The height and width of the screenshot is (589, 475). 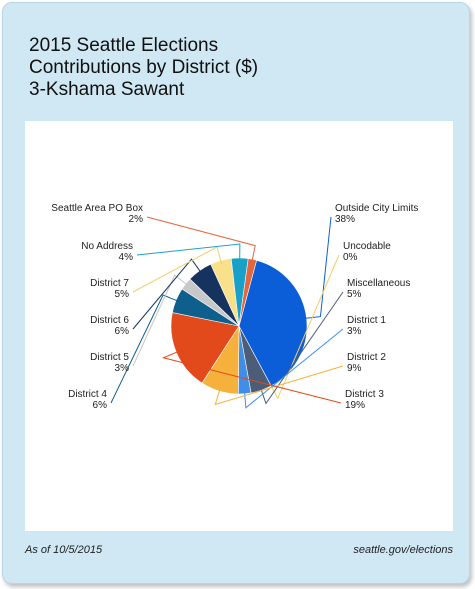 What do you see at coordinates (354, 331) in the screenshot?
I see `slice-value-district-1: 3%` at bounding box center [354, 331].